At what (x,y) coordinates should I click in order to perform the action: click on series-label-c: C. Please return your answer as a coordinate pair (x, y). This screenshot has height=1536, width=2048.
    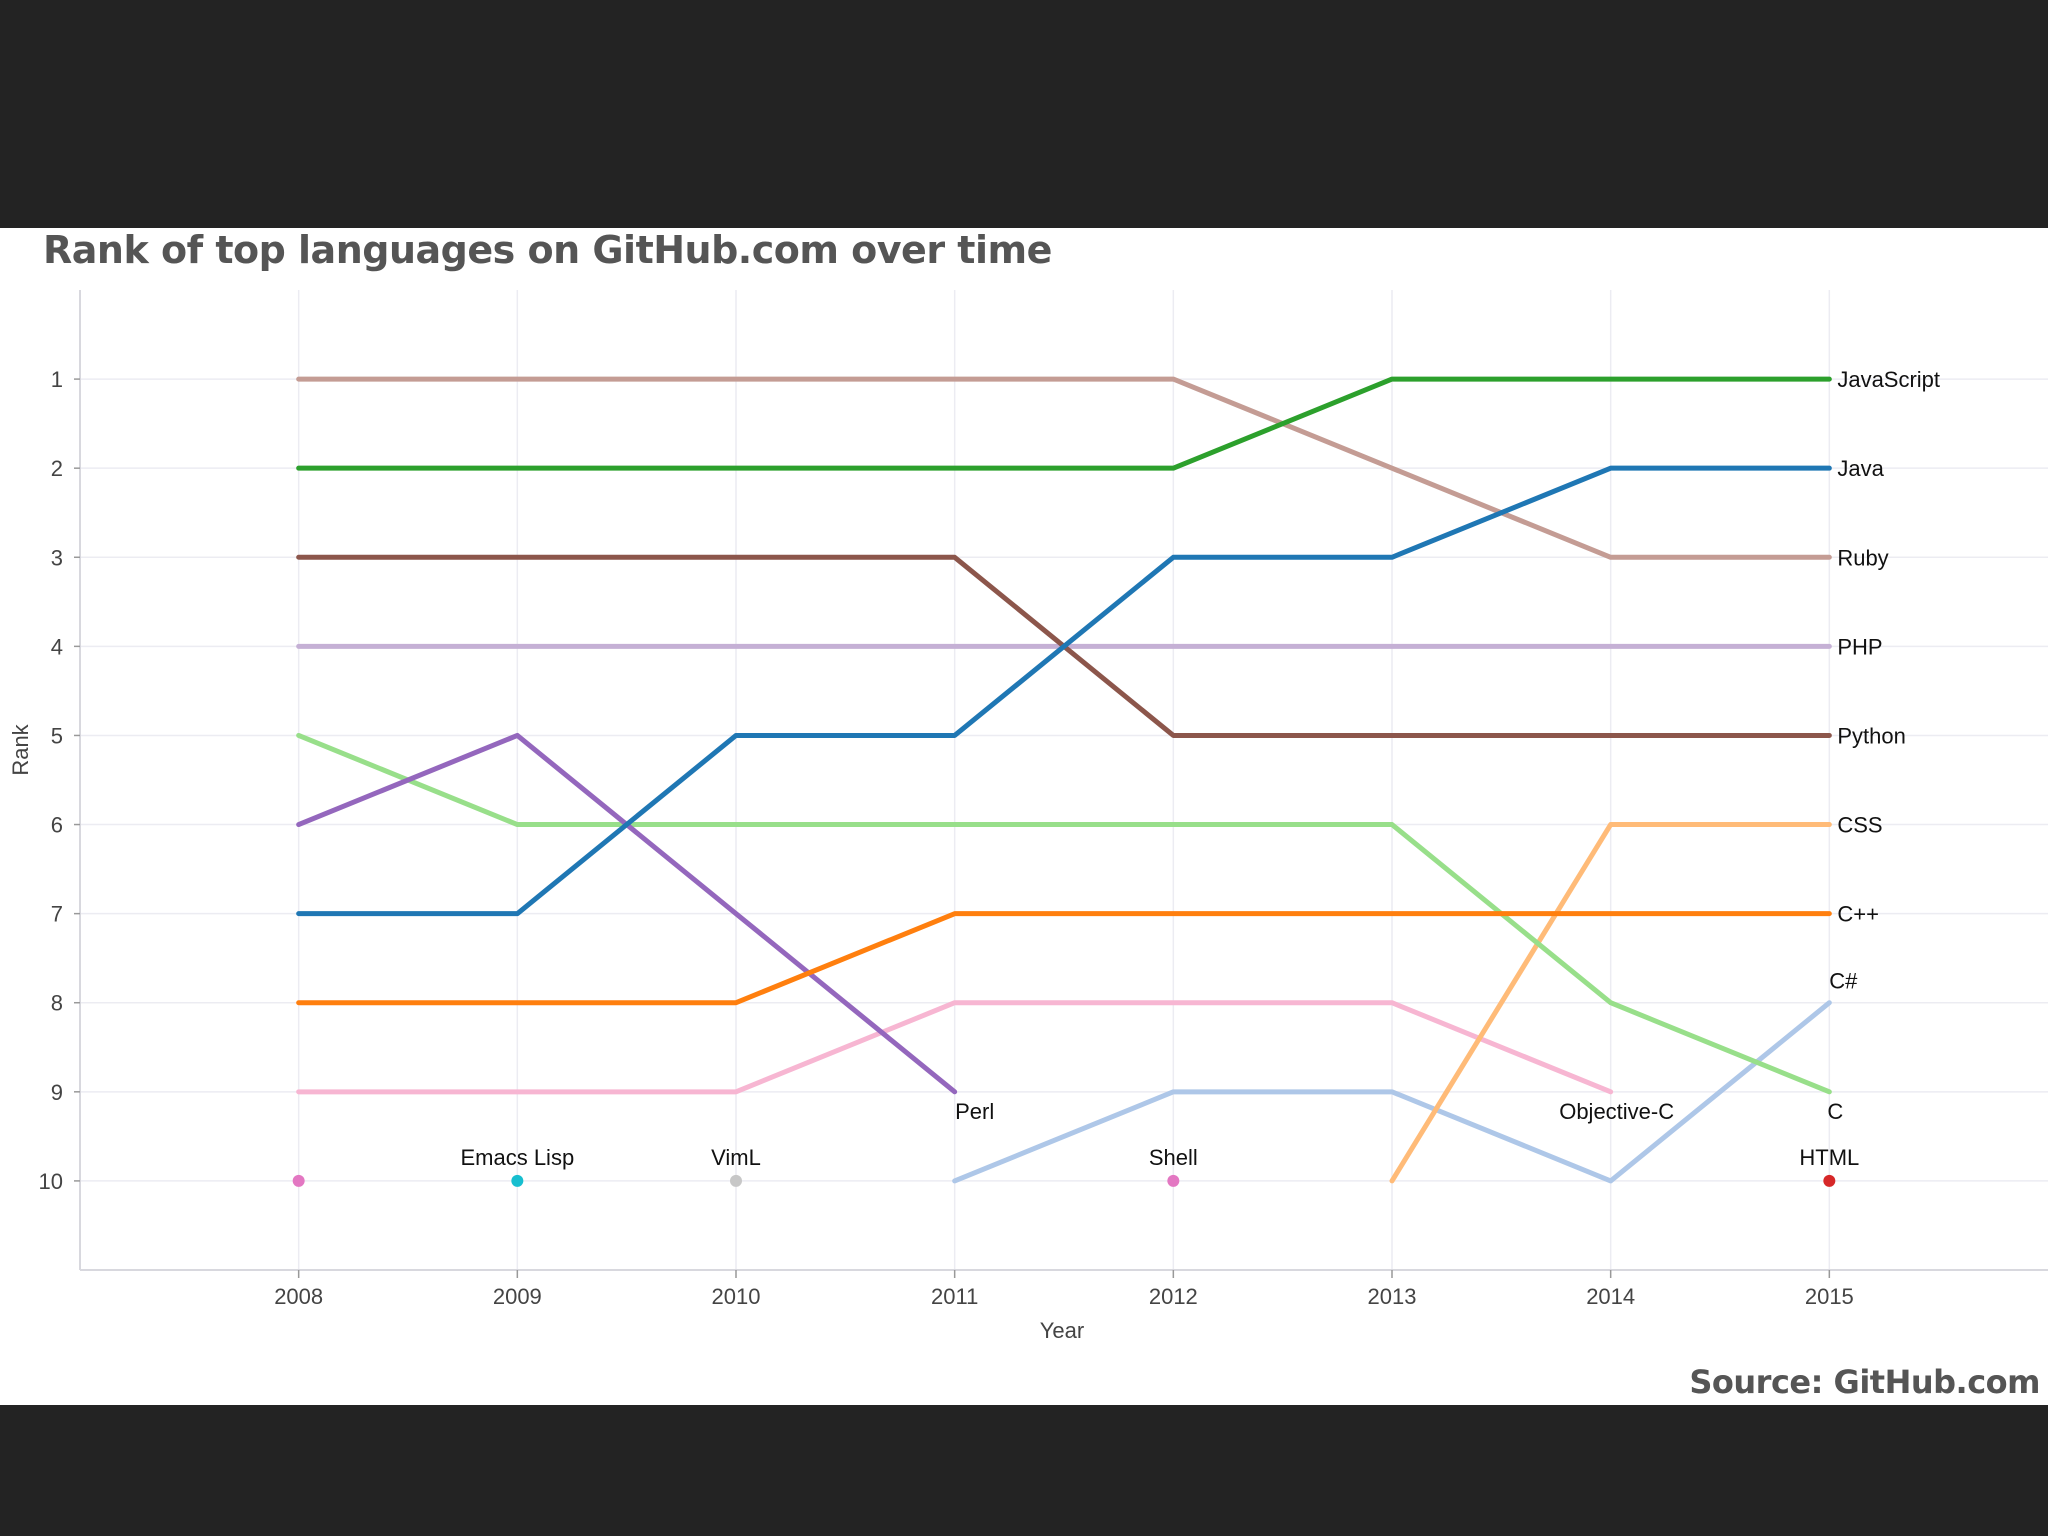
    Looking at the image, I should click on (1835, 1111).